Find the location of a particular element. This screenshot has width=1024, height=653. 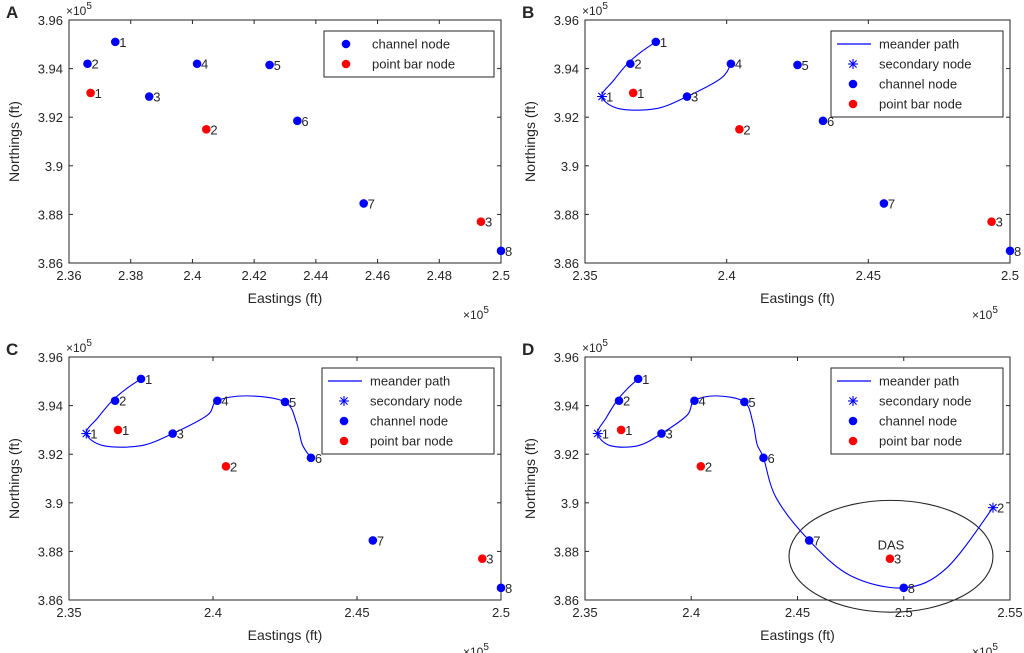

node-label: 8 is located at coordinates (508, 251).